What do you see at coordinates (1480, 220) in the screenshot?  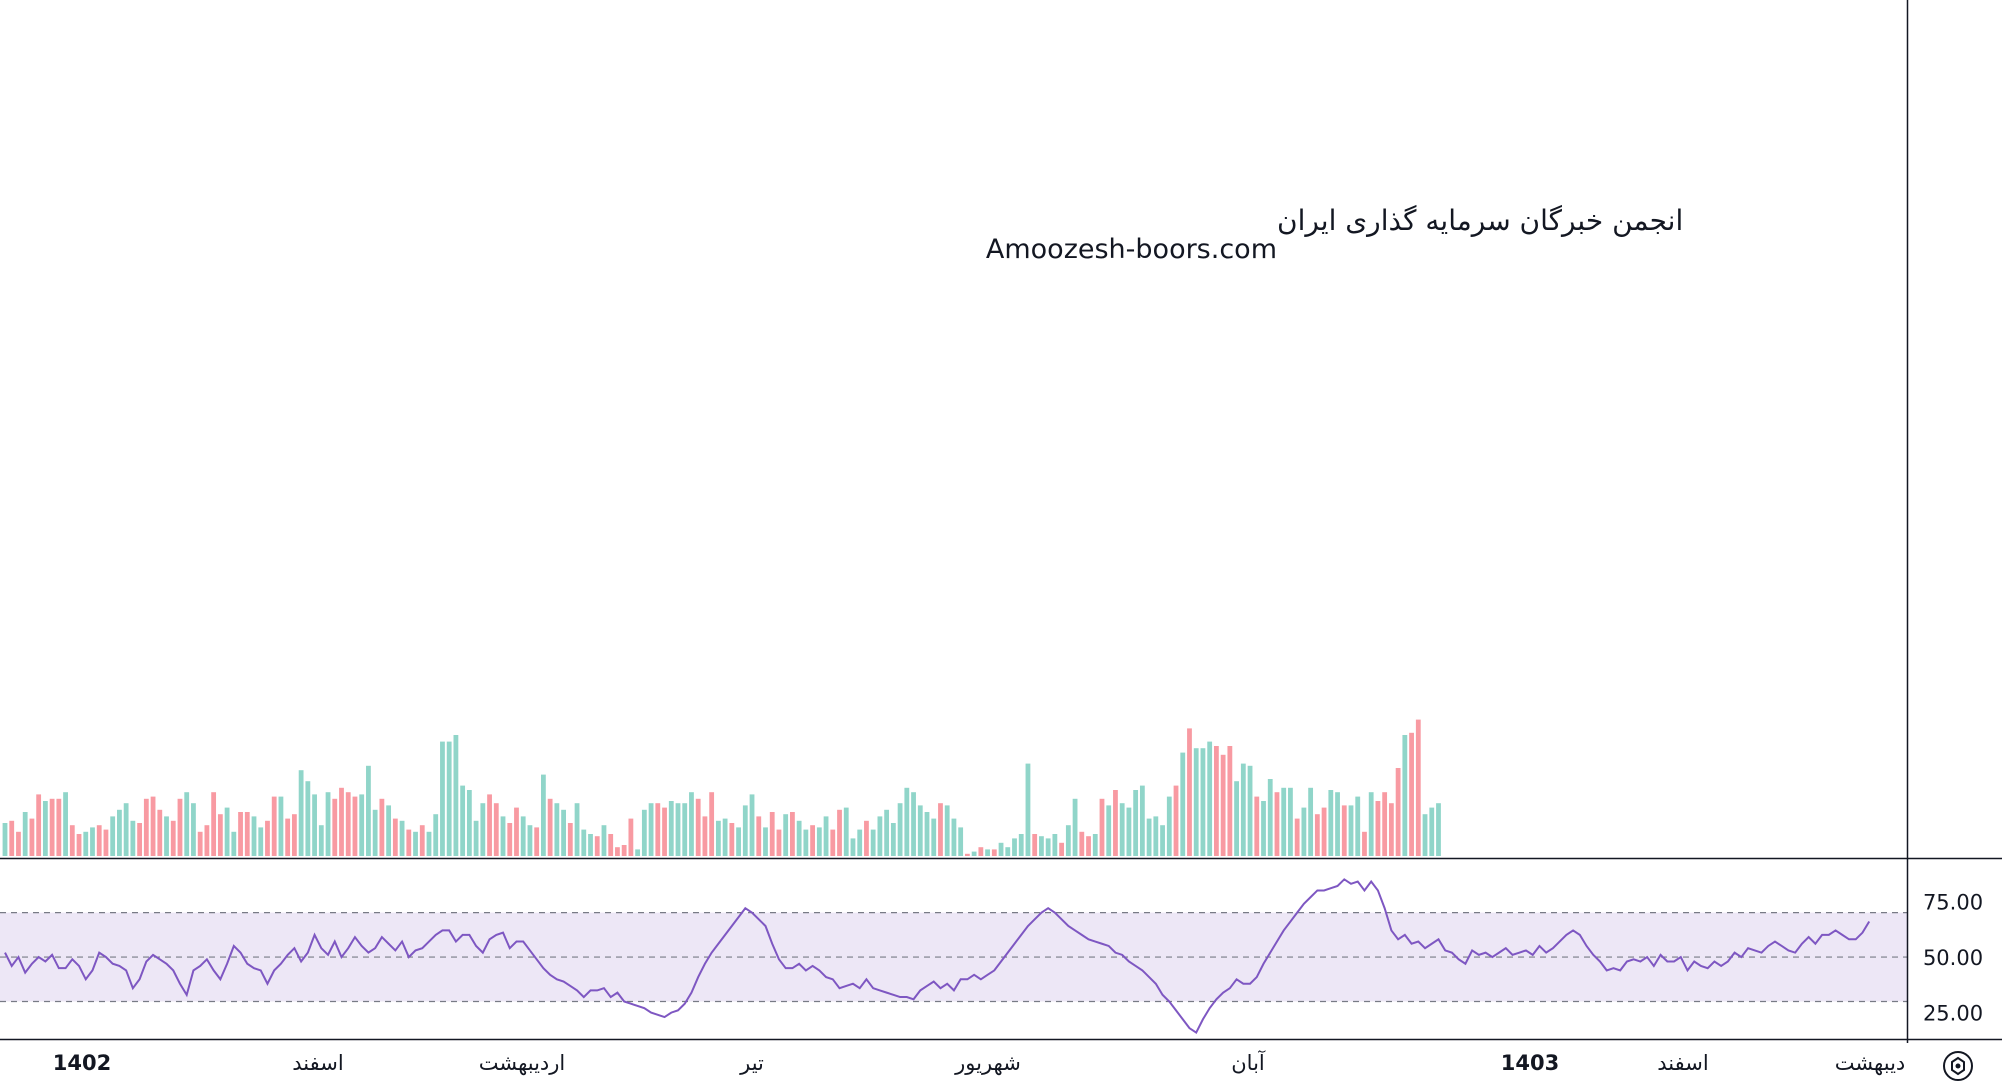 I see `watermark-line-1: انجمن خبرگان سرمایه گذاری ایران` at bounding box center [1480, 220].